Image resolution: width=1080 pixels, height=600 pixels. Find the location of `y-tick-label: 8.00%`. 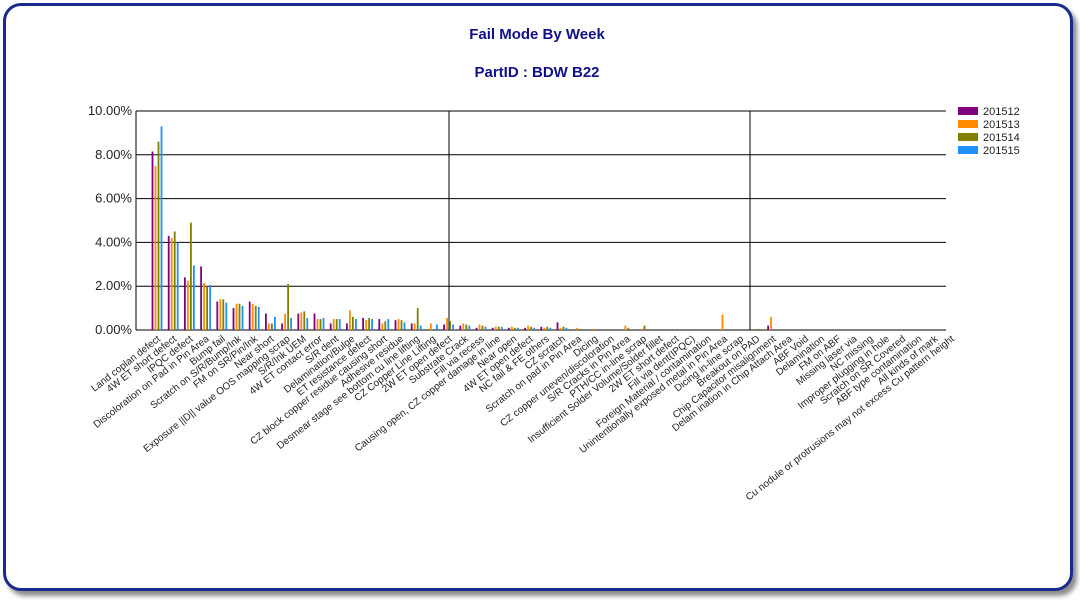

y-tick-label: 8.00% is located at coordinates (113, 154).